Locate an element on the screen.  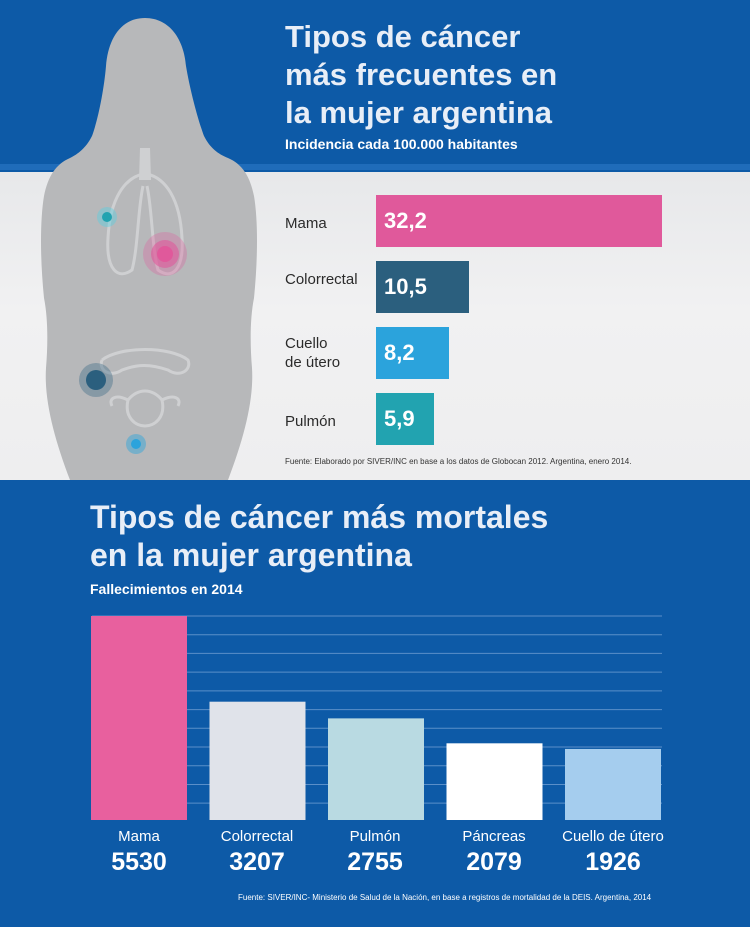
incidence-bar-mama: 32,2 is located at coordinates (519, 221).